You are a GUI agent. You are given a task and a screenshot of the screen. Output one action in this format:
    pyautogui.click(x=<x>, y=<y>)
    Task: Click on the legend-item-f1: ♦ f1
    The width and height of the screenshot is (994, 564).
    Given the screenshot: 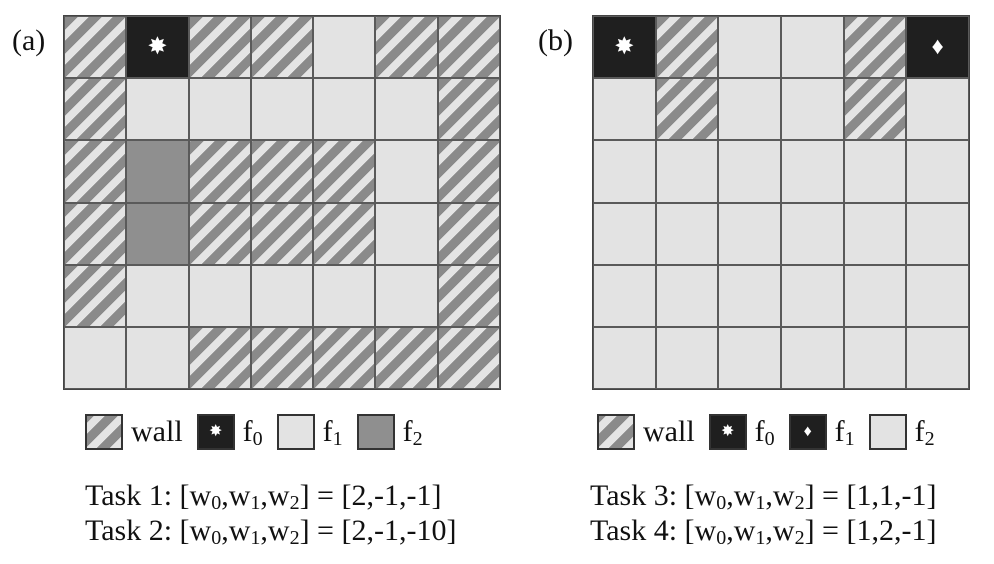 What is the action you would take?
    pyautogui.click(x=821, y=432)
    